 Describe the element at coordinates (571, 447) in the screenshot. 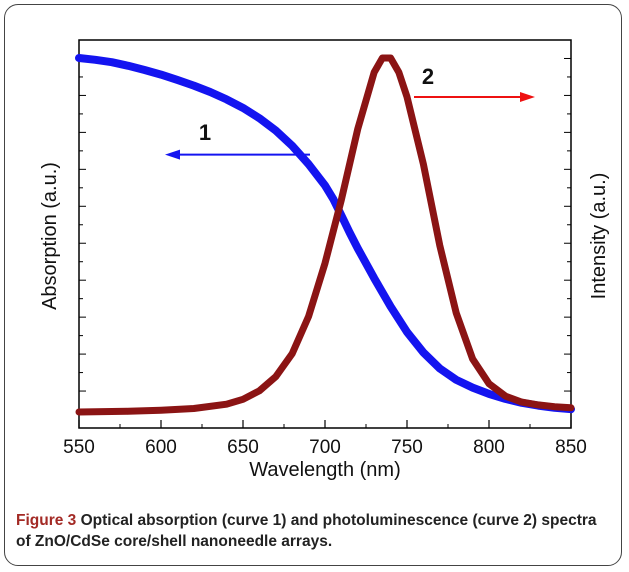

I see `x-tick-label: 850` at that location.